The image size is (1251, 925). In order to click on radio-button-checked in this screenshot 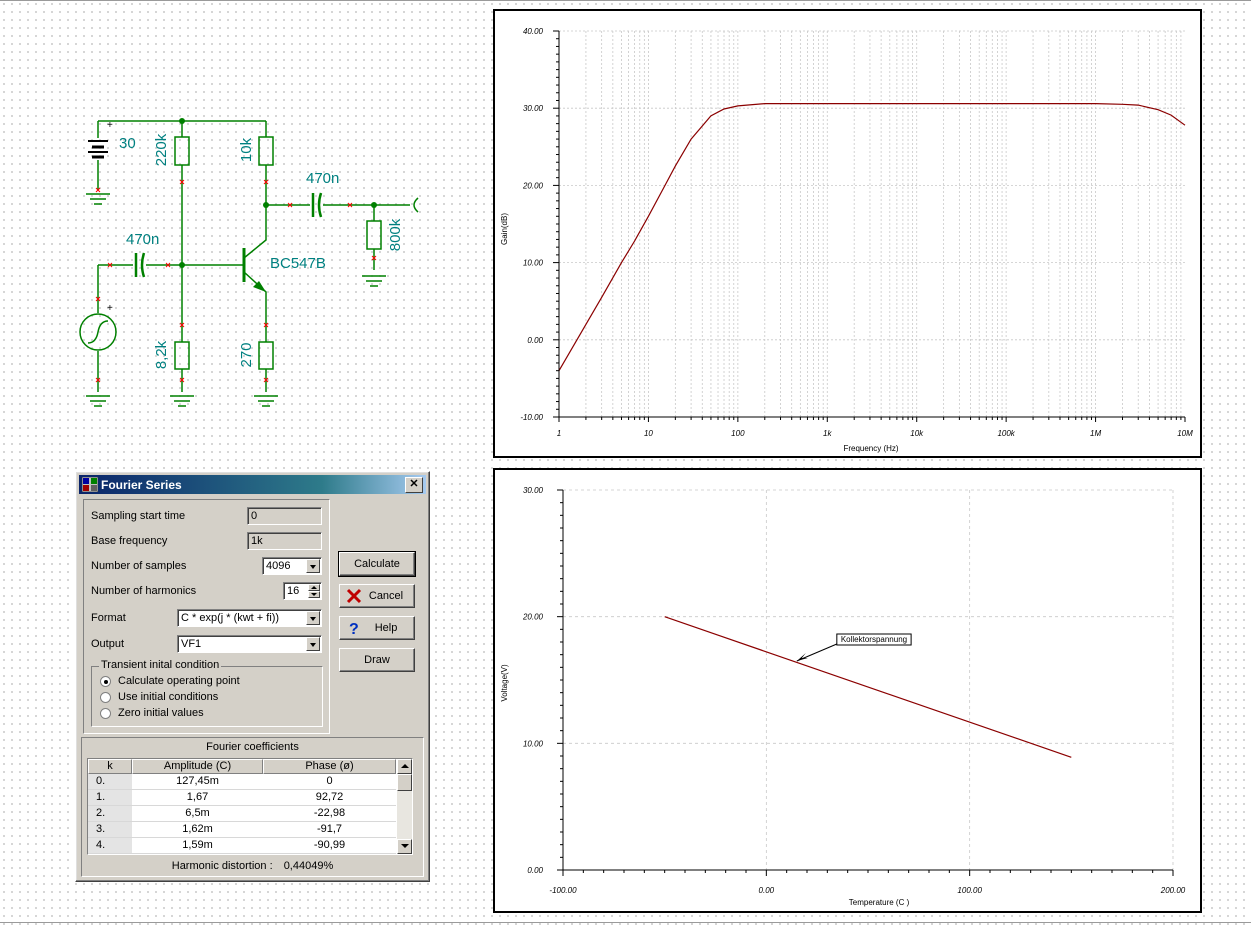, I will do `click(105, 681)`.